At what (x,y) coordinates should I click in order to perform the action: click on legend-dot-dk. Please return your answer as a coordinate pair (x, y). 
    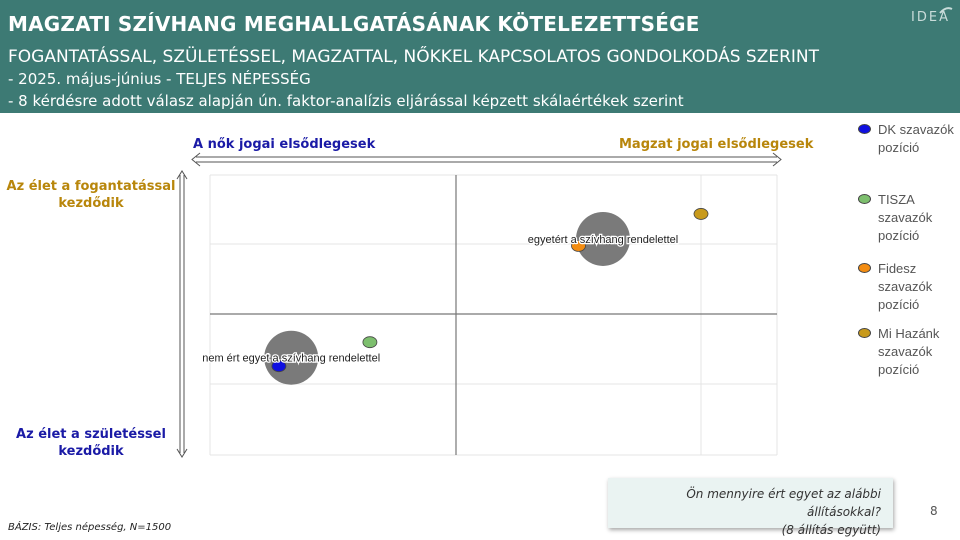
    Looking at the image, I should click on (864, 129).